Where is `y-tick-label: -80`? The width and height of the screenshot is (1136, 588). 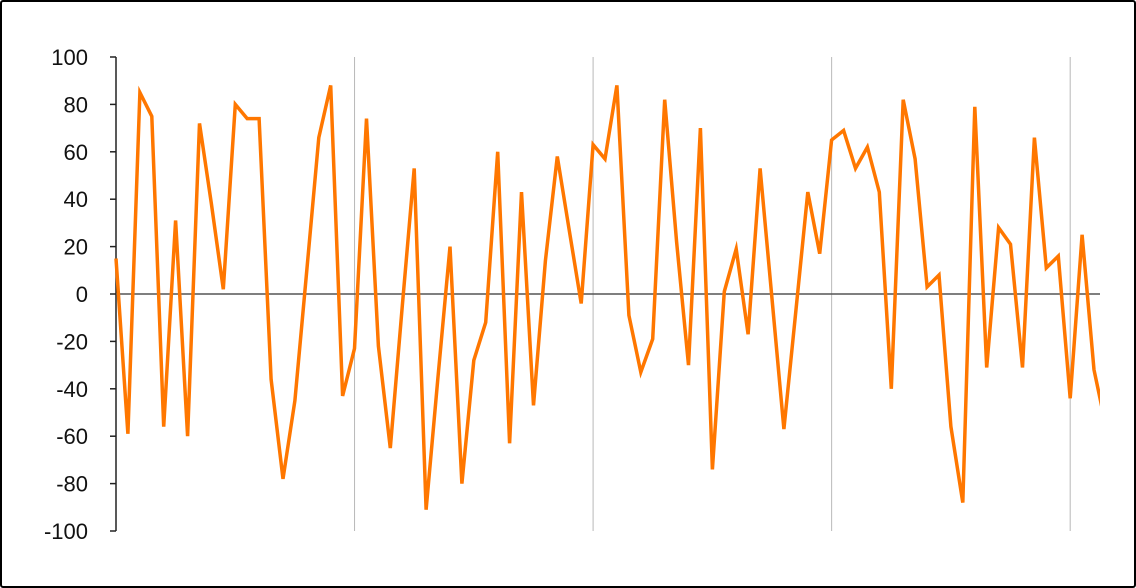 y-tick-label: -80 is located at coordinates (72, 484).